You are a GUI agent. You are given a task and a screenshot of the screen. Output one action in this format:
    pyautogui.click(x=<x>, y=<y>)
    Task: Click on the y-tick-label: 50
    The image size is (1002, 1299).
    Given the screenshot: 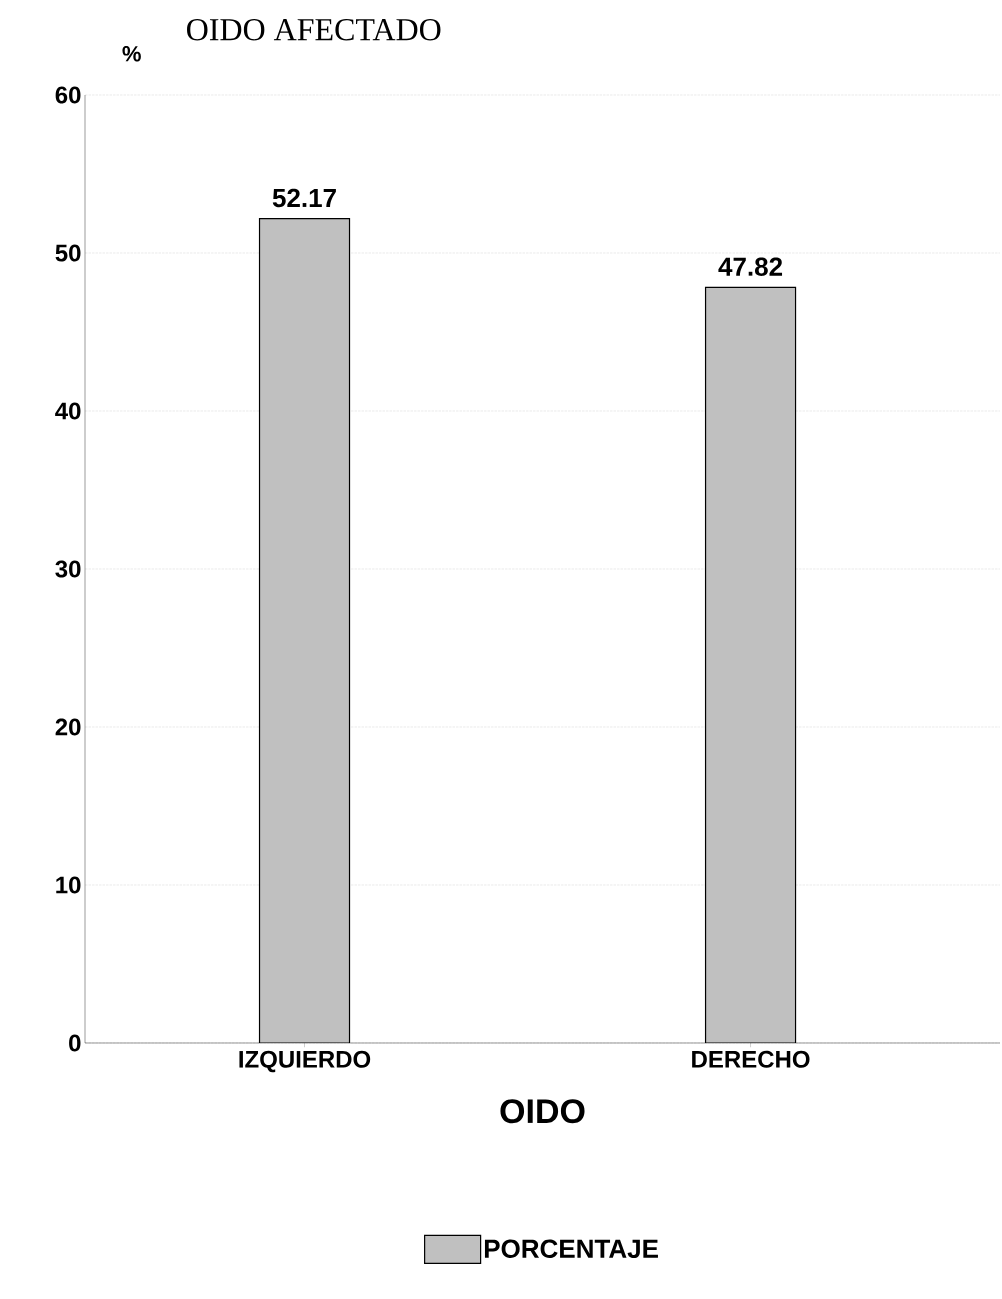 What is the action you would take?
    pyautogui.click(x=68, y=253)
    